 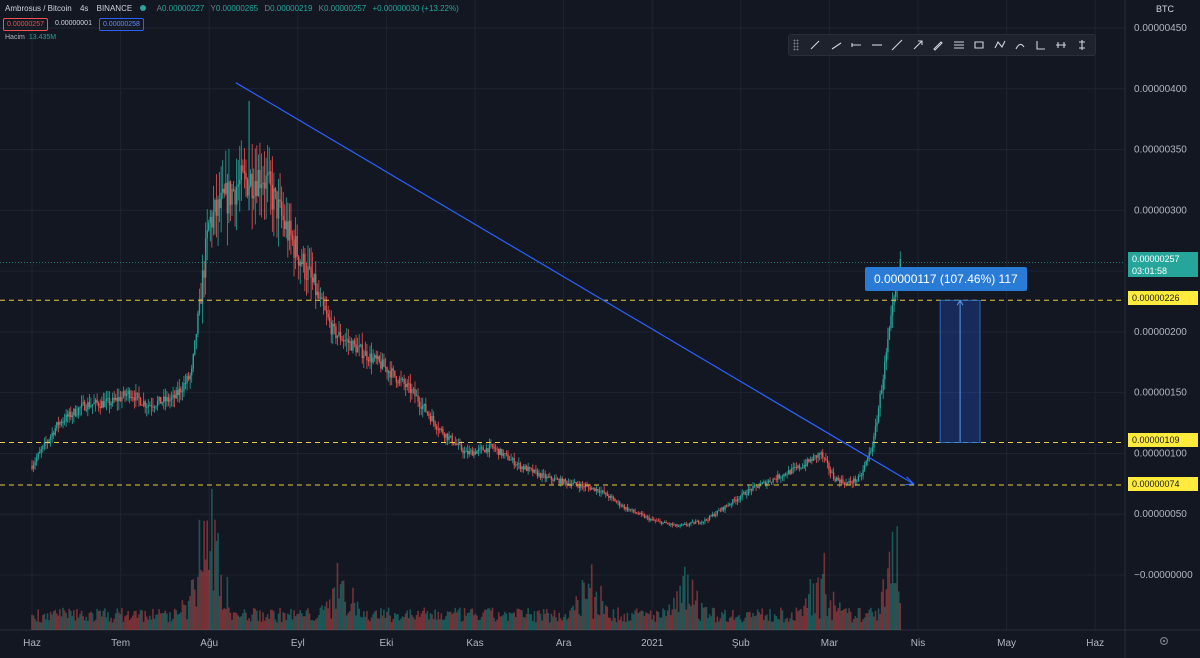 What do you see at coordinates (84, 8) in the screenshot?
I see `interval: 4s` at bounding box center [84, 8].